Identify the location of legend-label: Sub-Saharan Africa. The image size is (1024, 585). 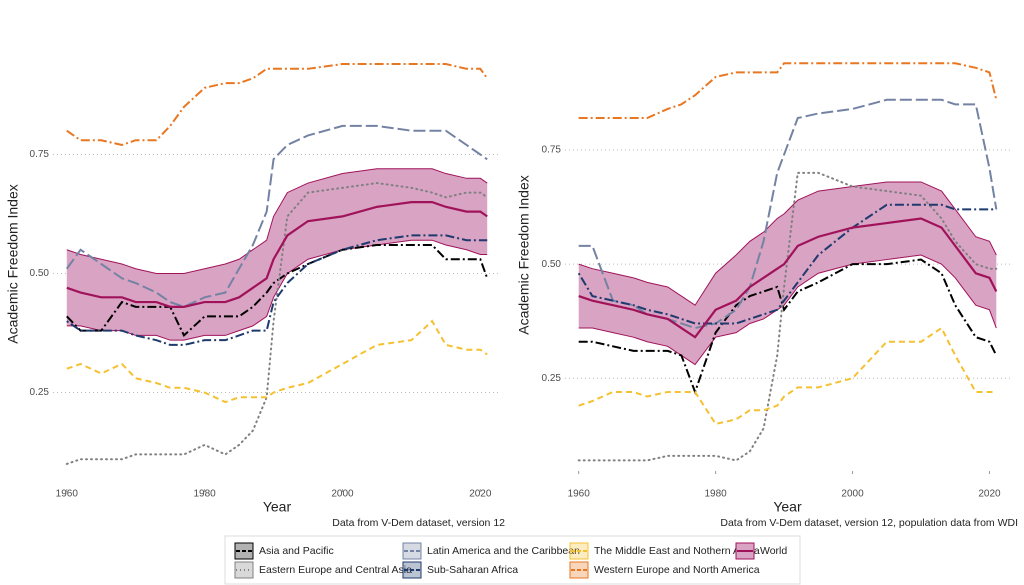
(472, 570).